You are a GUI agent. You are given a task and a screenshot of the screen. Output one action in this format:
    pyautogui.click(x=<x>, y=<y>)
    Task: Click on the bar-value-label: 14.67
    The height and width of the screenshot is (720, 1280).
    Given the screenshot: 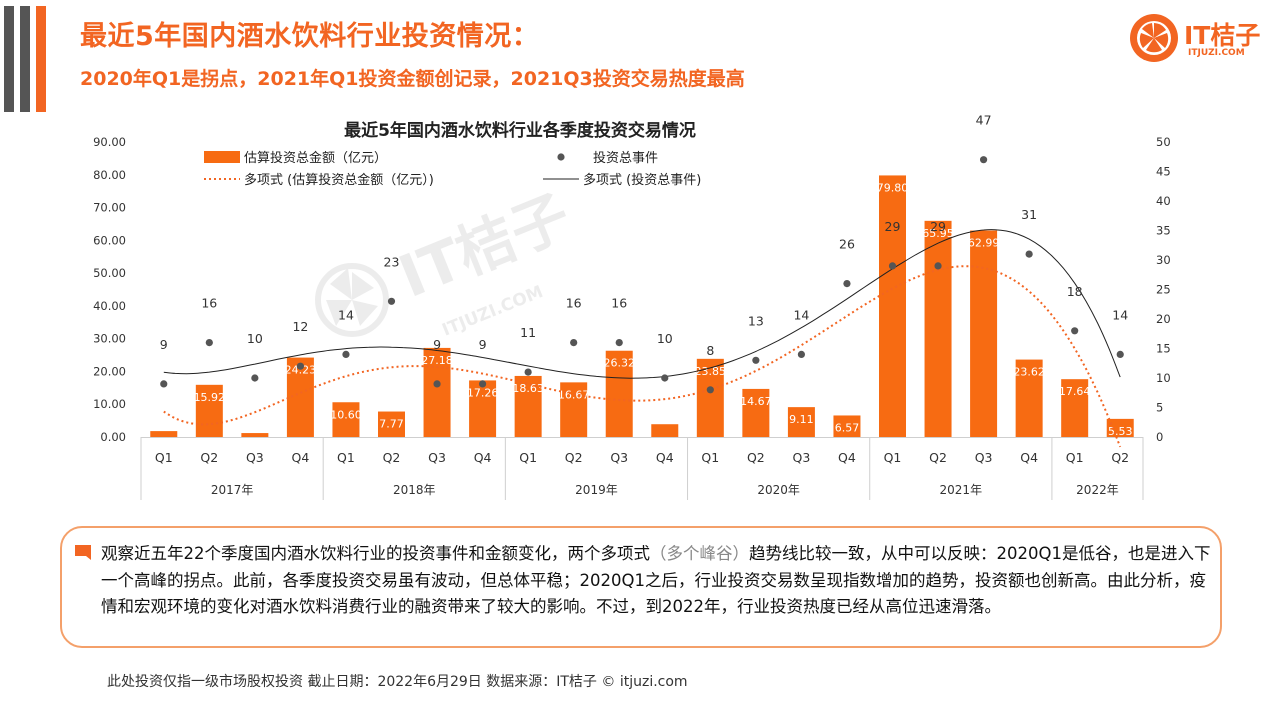 What is the action you would take?
    pyautogui.click(x=756, y=401)
    